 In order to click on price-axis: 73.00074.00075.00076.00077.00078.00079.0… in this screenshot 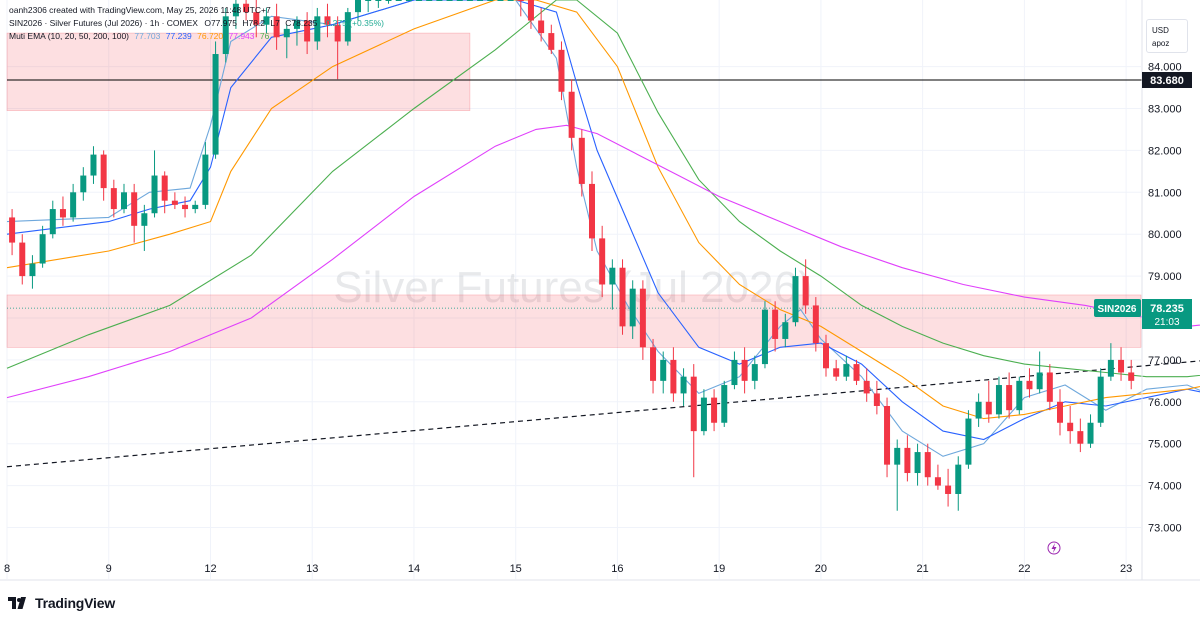, I will do `click(1165, 298)`.